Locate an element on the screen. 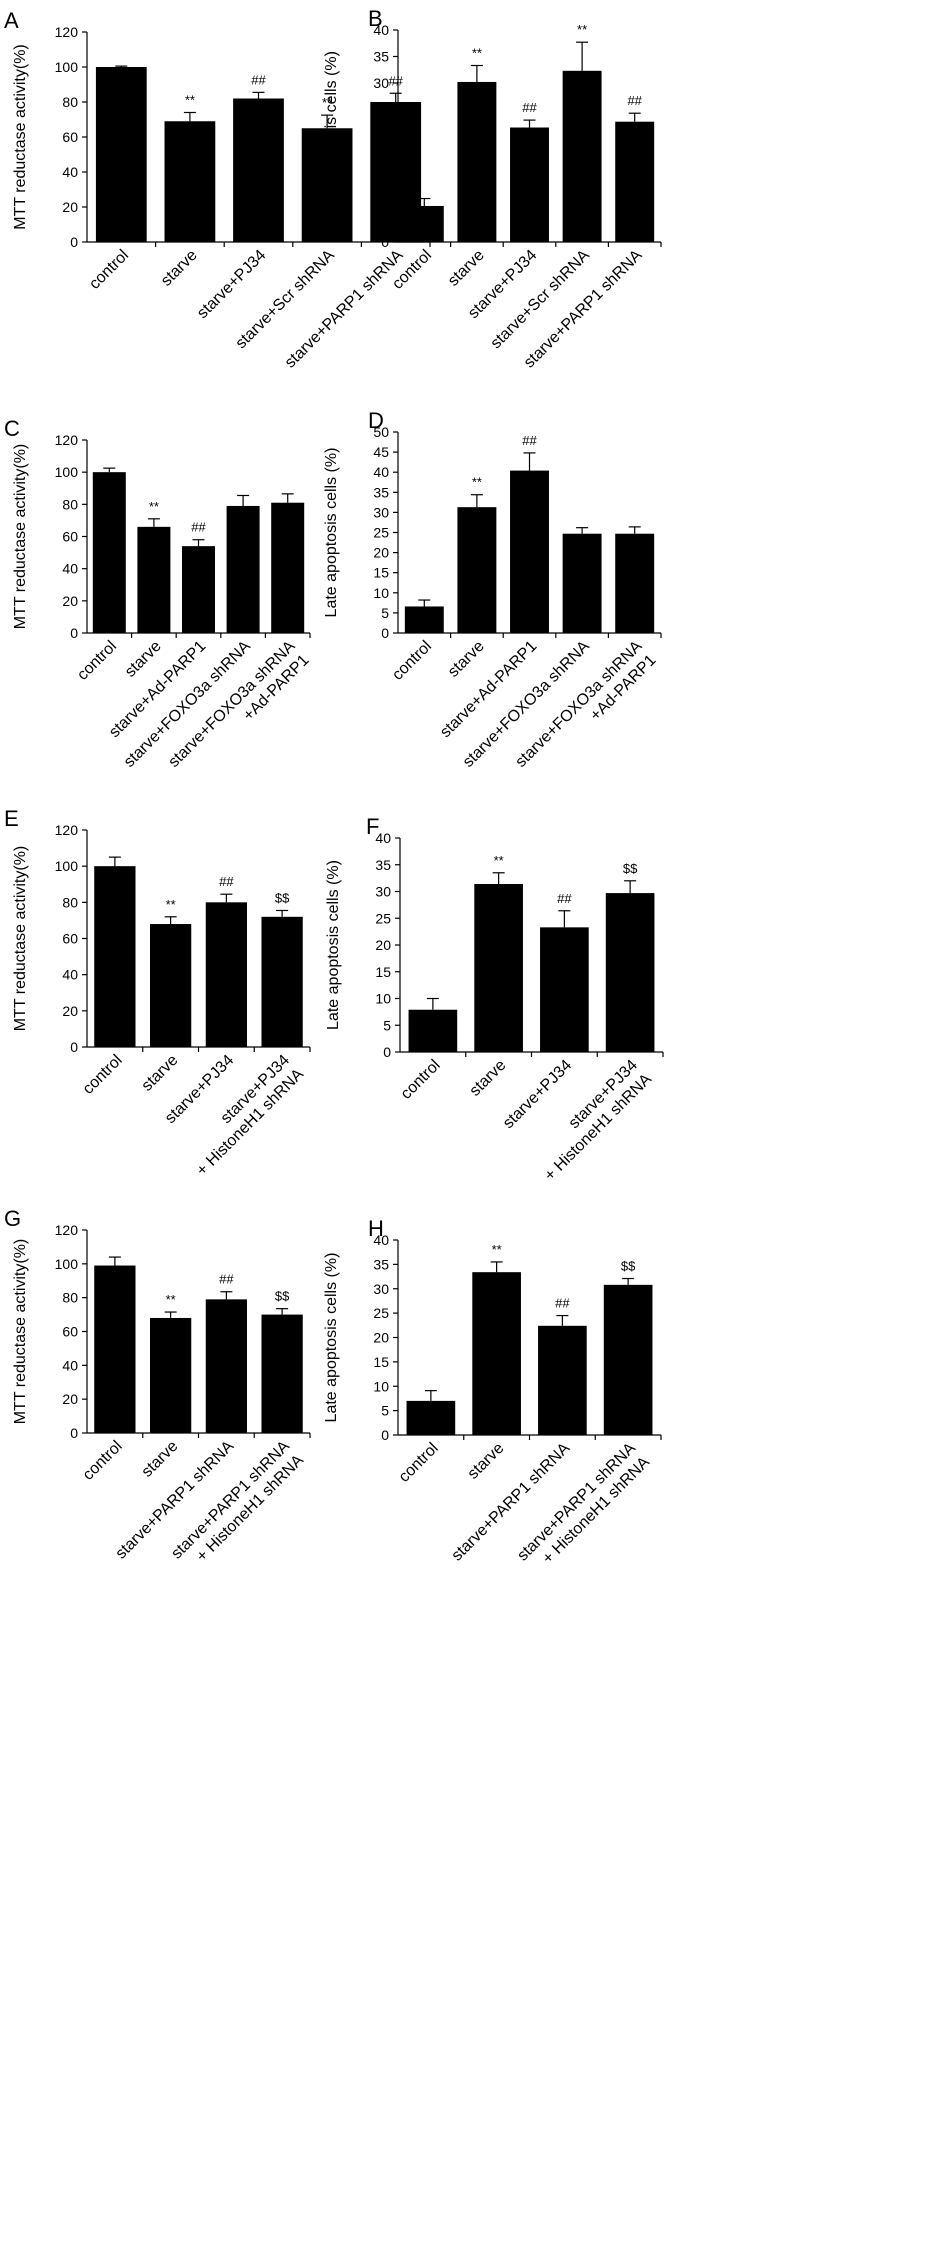 This screenshot has height=2263, width=950. panel-letter: H is located at coordinates (376, 1228).